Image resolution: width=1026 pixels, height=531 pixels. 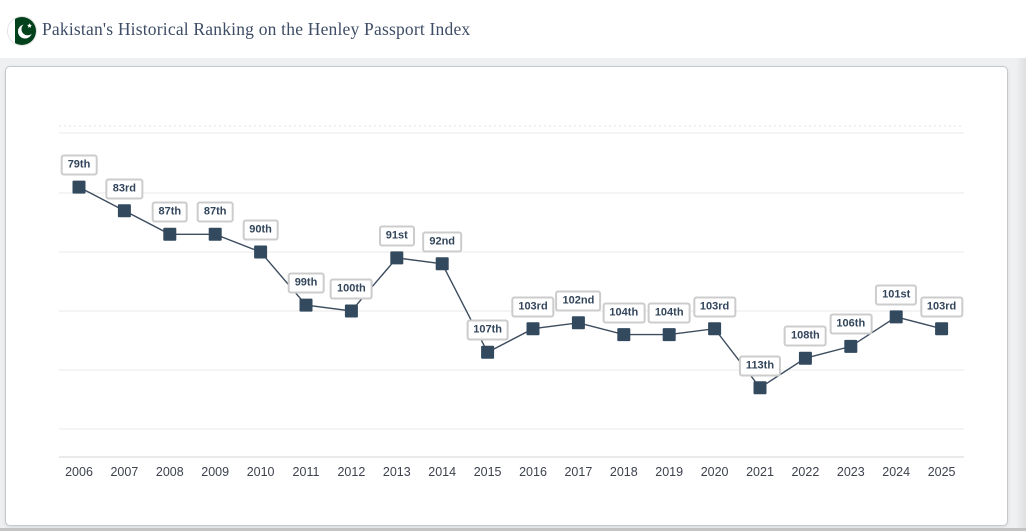 What do you see at coordinates (896, 295) in the screenshot?
I see `point-label: 101st` at bounding box center [896, 295].